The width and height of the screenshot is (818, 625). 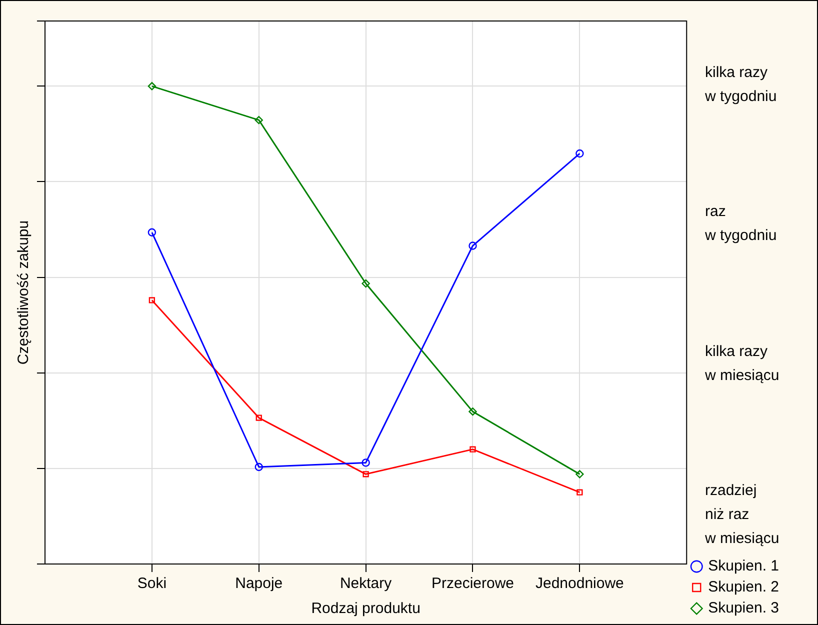 What do you see at coordinates (742, 514) in the screenshot?
I see `text: rzadziej niż raz w miesiącu` at bounding box center [742, 514].